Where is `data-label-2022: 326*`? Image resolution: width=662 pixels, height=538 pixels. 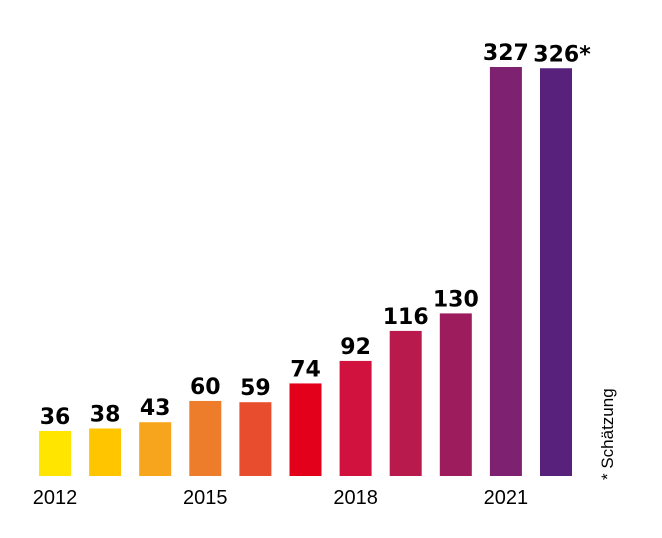 data-label-2022: 326* is located at coordinates (562, 54).